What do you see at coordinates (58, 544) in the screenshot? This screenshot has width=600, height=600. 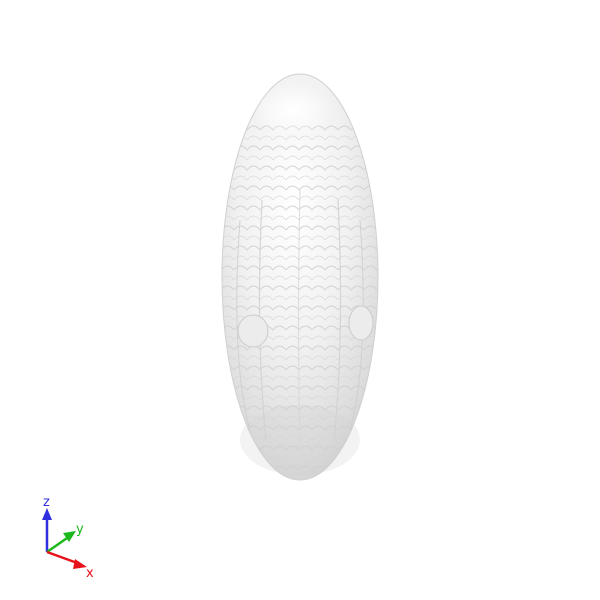 I see `y-axis-line` at bounding box center [58, 544].